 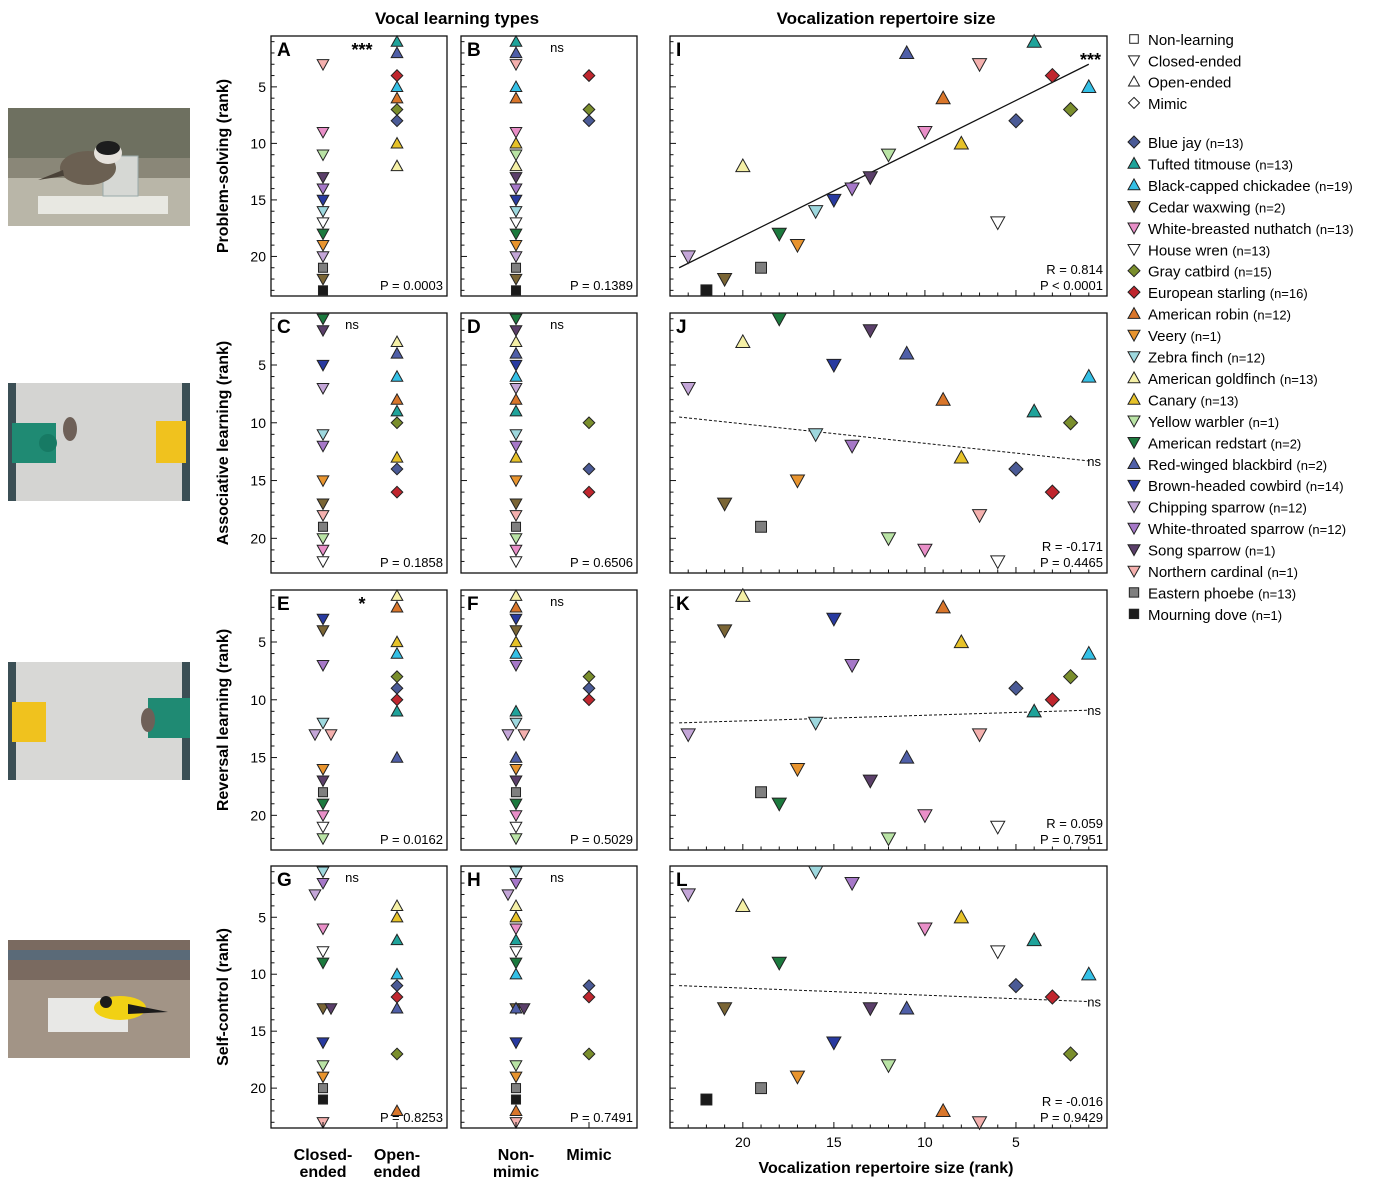 What do you see at coordinates (681, 327) in the screenshot?
I see `panel-letter: J` at bounding box center [681, 327].